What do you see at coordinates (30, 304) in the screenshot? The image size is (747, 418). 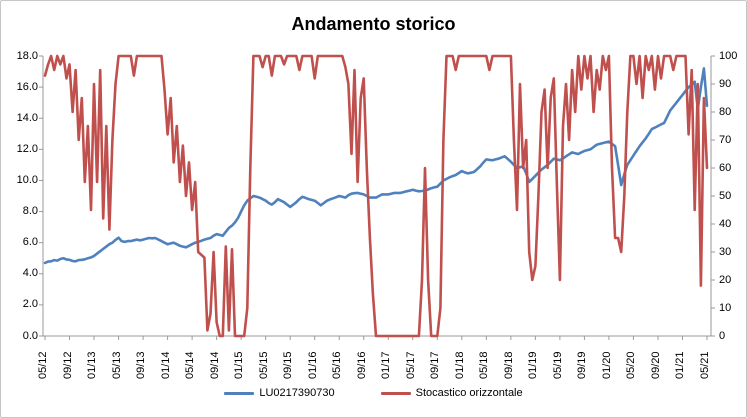 I see `left-axis-tick-label: 2.0` at bounding box center [30, 304].